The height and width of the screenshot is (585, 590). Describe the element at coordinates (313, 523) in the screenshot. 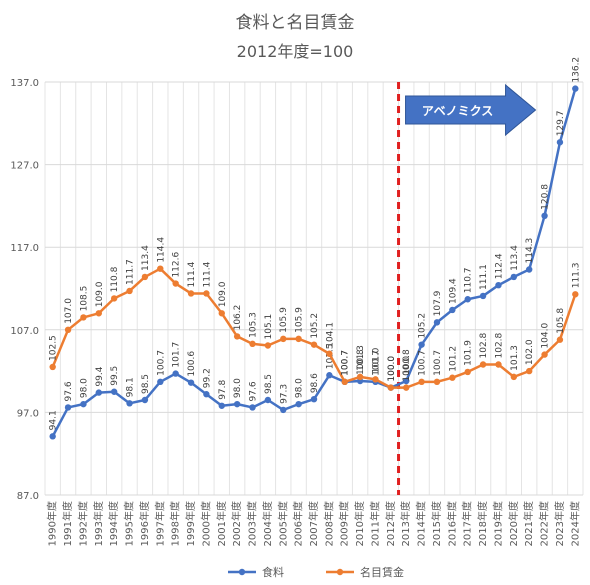

I see `x-tick-label: 2007年度` at that location.